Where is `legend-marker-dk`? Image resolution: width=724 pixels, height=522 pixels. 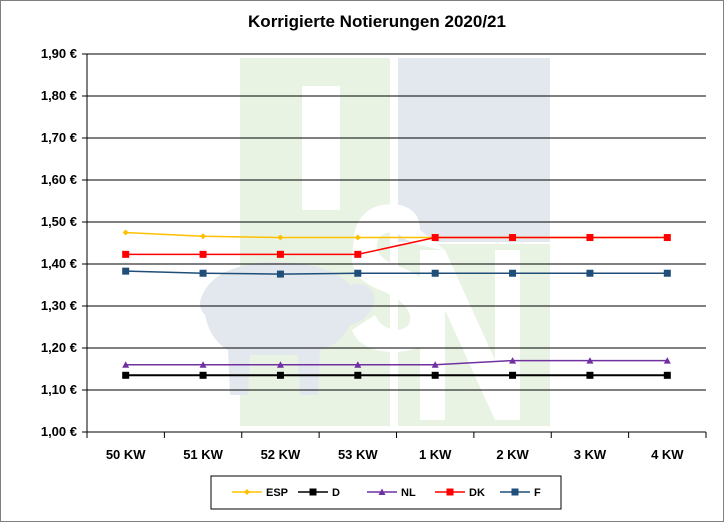 legend-marker-dk is located at coordinates (450, 492).